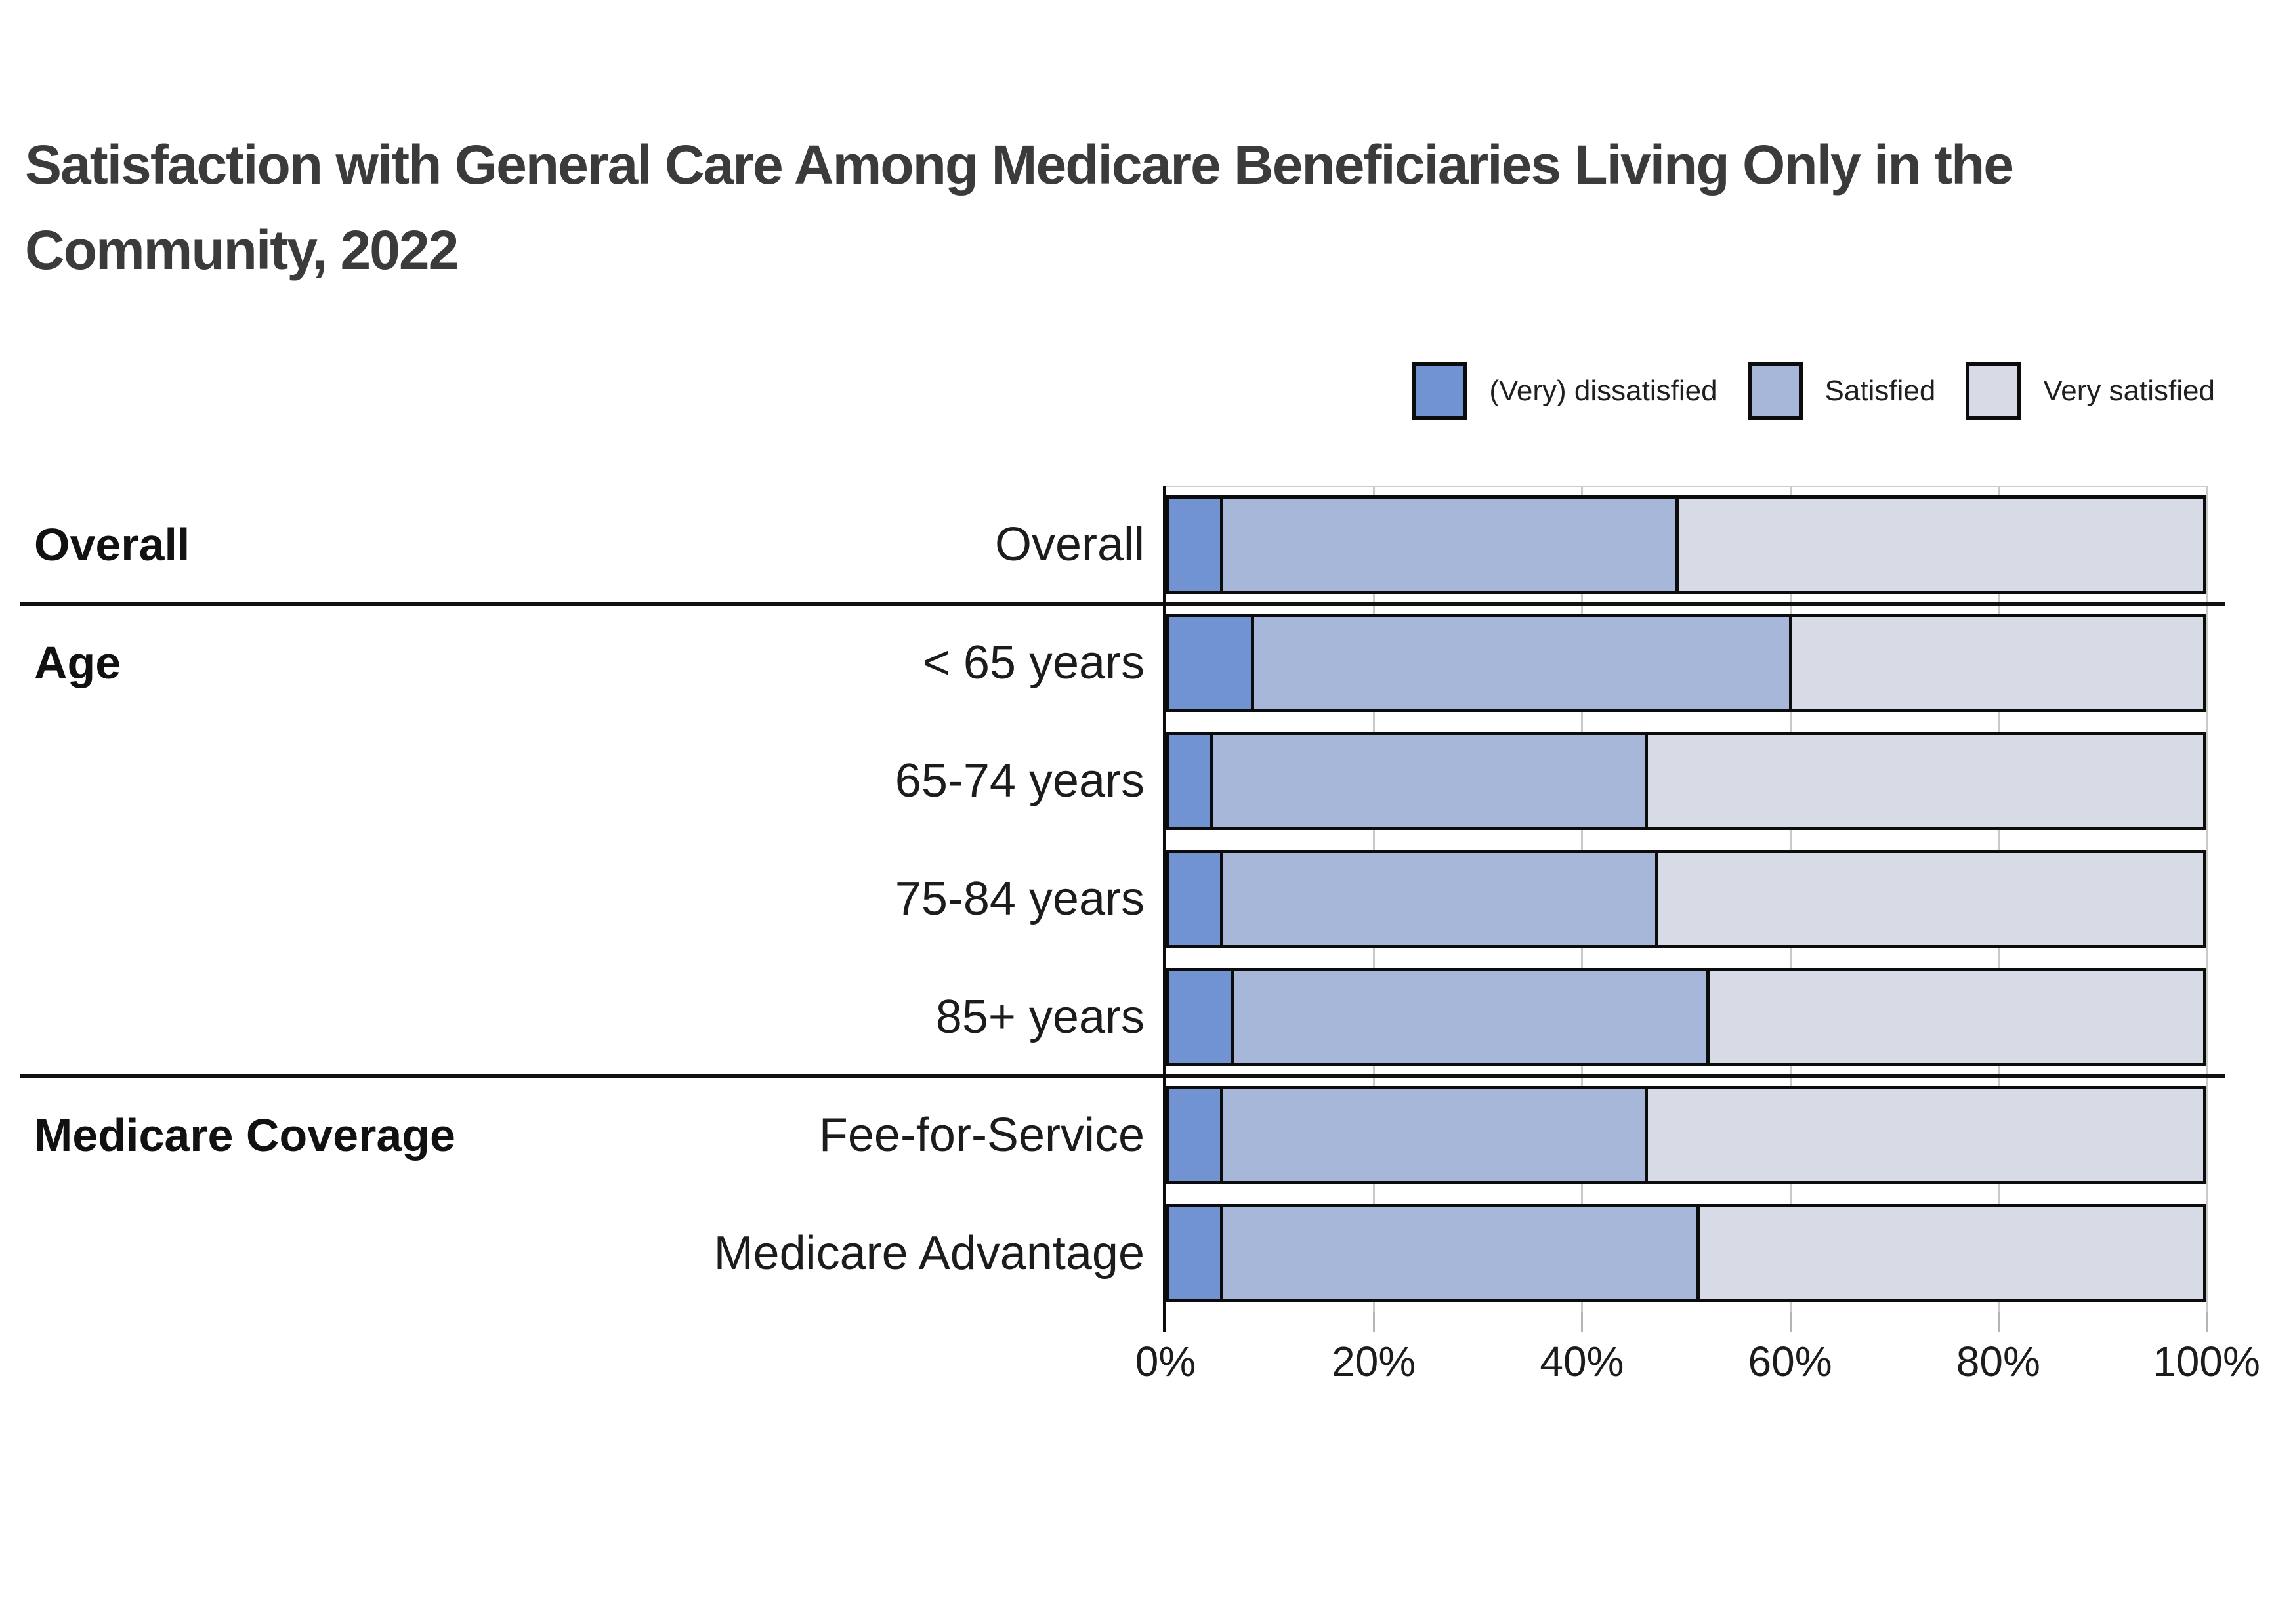 This screenshot has height=1624, width=2274. What do you see at coordinates (2207, 899) in the screenshot?
I see `gridline` at bounding box center [2207, 899].